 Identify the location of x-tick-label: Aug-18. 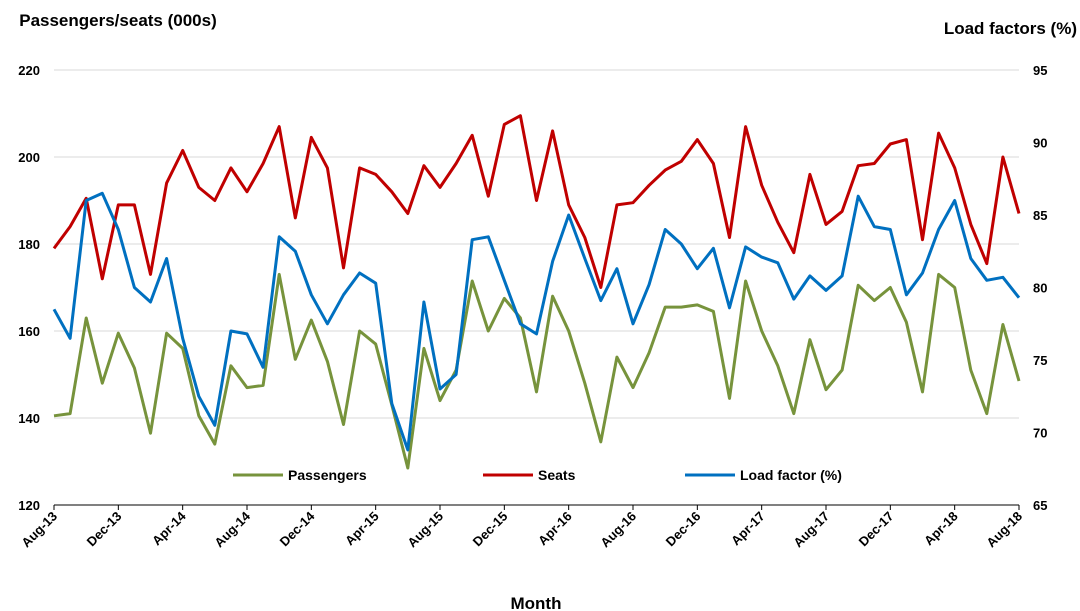
(1004, 530).